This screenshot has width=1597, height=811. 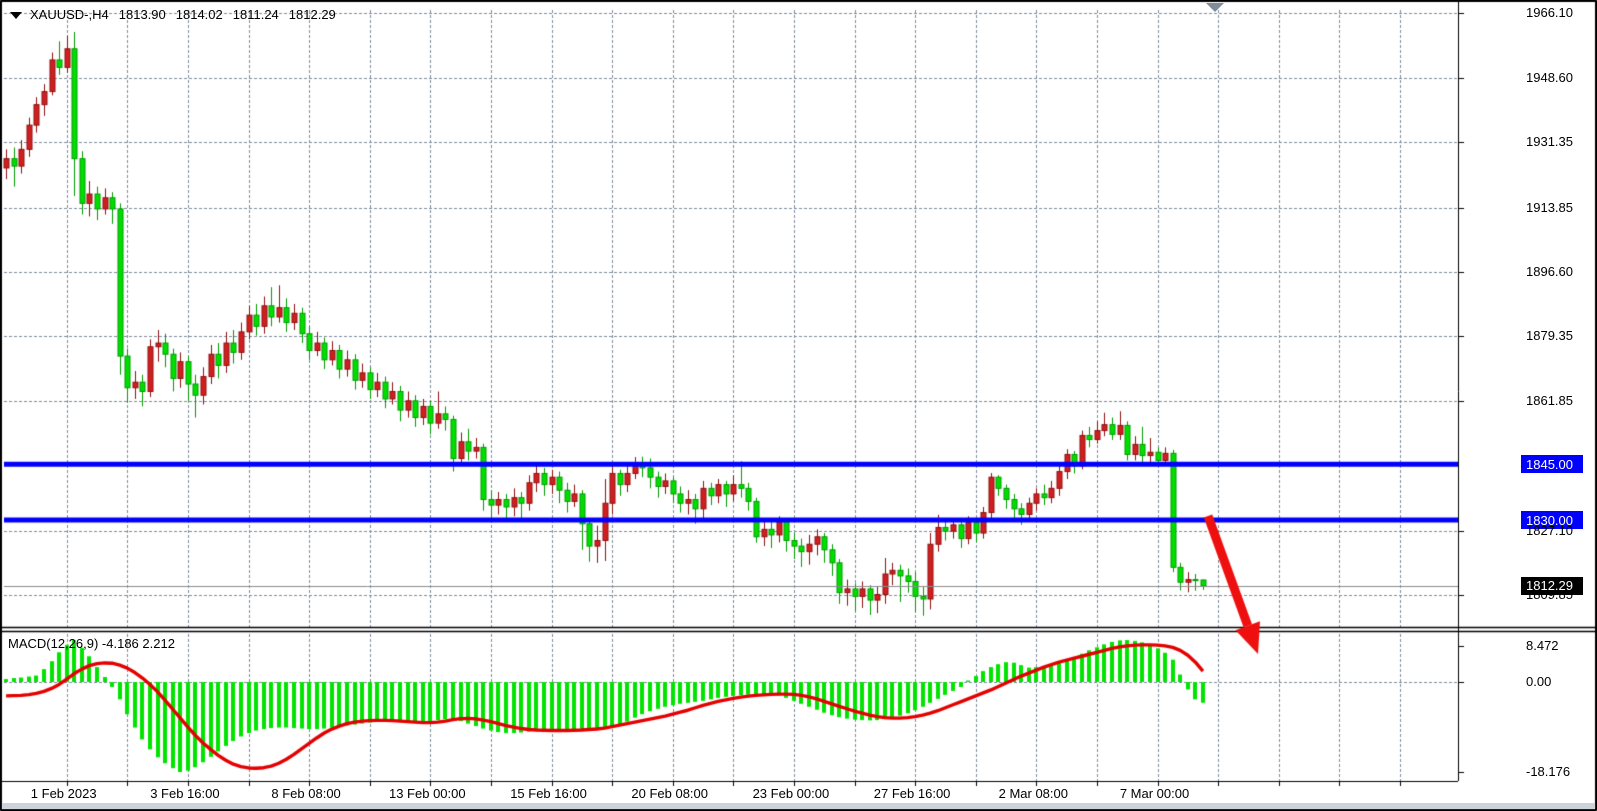 I want to click on time-axis-label: 15 Feb 16:00, so click(x=548, y=793).